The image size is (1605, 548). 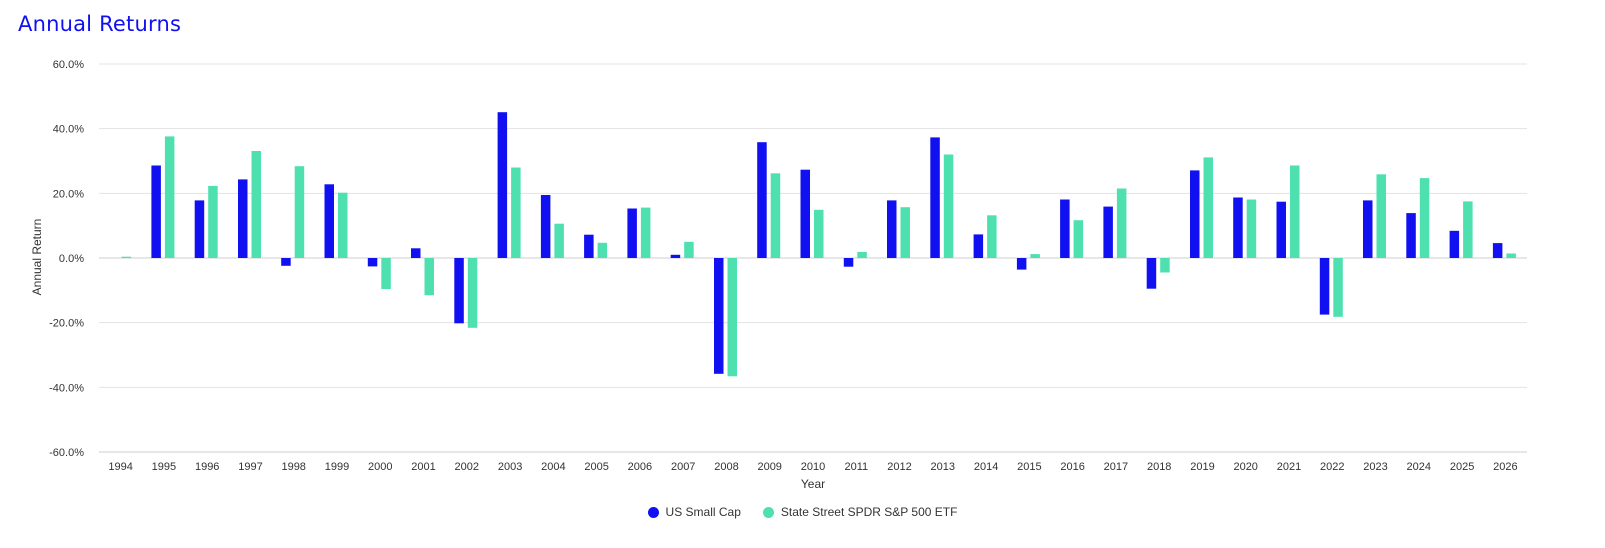 I want to click on bar-us-small-cap-2018, so click(x=1151, y=273).